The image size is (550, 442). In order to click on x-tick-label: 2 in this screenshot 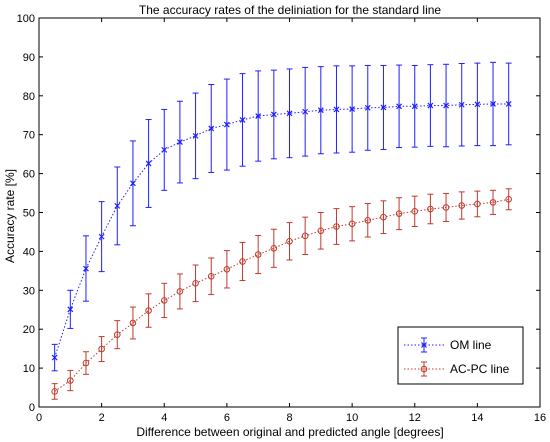, I will do `click(102, 418)`.